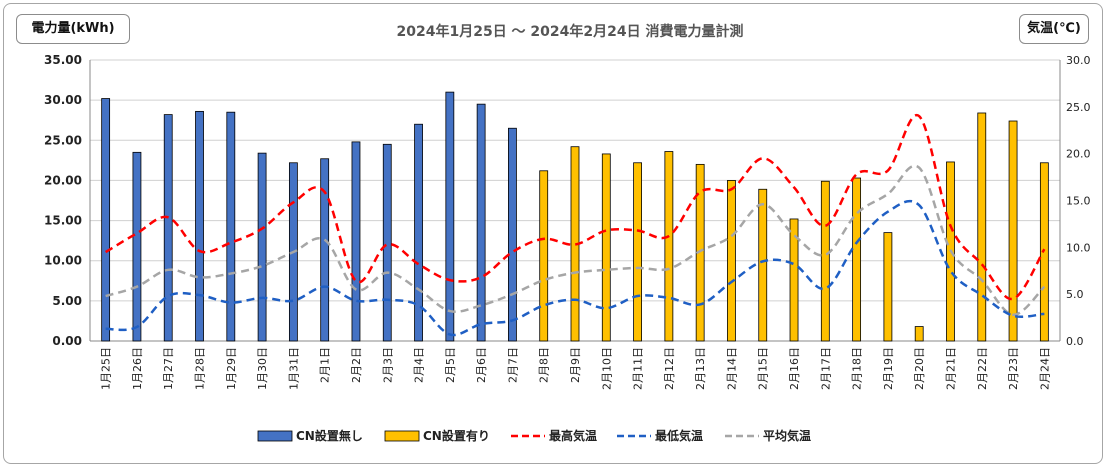 The height and width of the screenshot is (469, 1108). What do you see at coordinates (1054, 29) in the screenshot?
I see `y2-axis-label: 気温(℃)` at bounding box center [1054, 29].